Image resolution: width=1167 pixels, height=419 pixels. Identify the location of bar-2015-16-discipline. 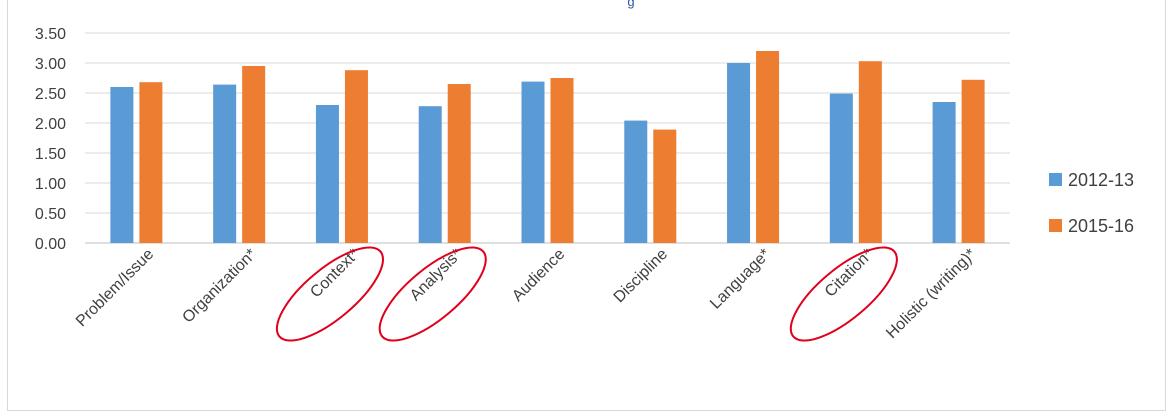
(665, 186).